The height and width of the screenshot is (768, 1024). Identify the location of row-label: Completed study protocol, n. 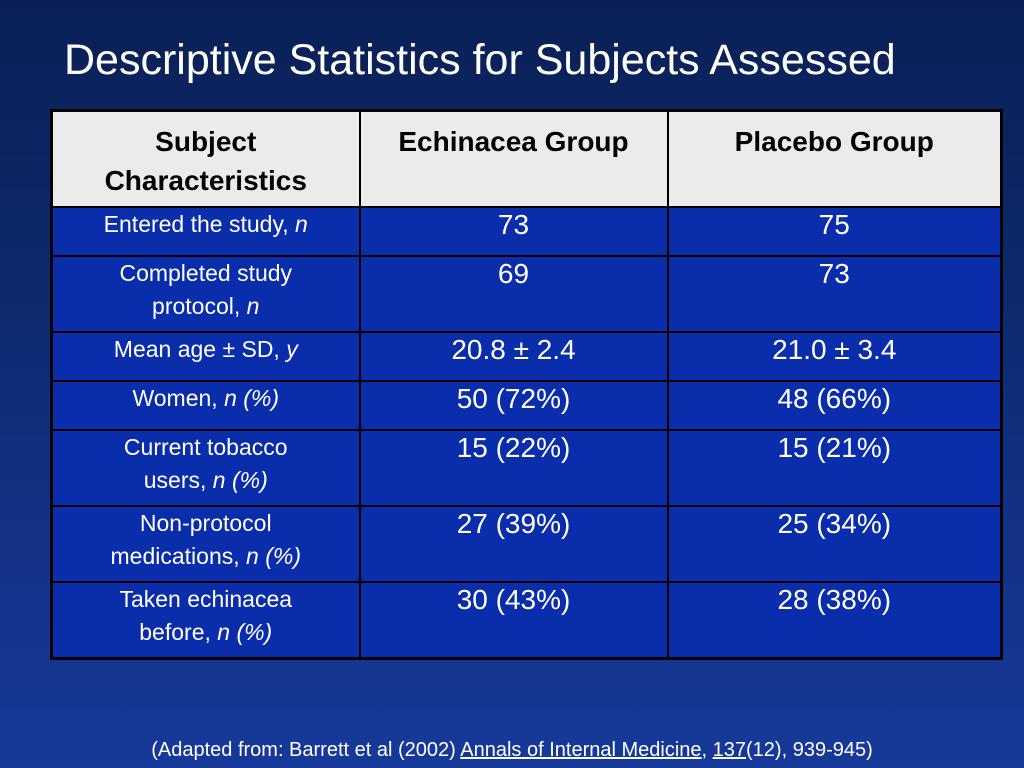
(205, 294).